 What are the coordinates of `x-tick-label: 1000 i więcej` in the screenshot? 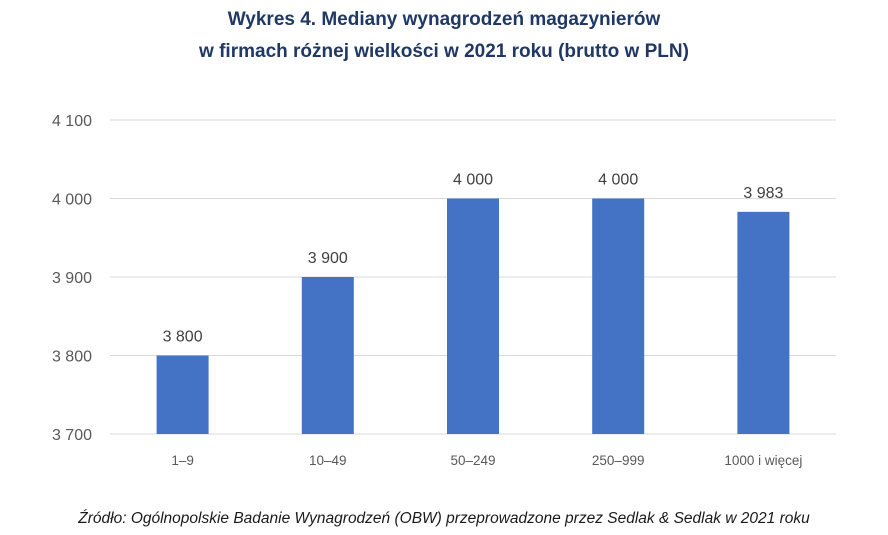 It's located at (763, 460).